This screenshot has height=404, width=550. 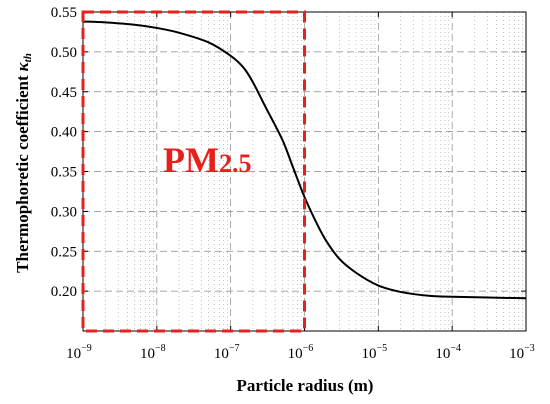 I want to click on y-tick-labels: 0.20 0.25 0.30 0.35 0.40 0.45 0.50 0.55, so click(x=64, y=152).